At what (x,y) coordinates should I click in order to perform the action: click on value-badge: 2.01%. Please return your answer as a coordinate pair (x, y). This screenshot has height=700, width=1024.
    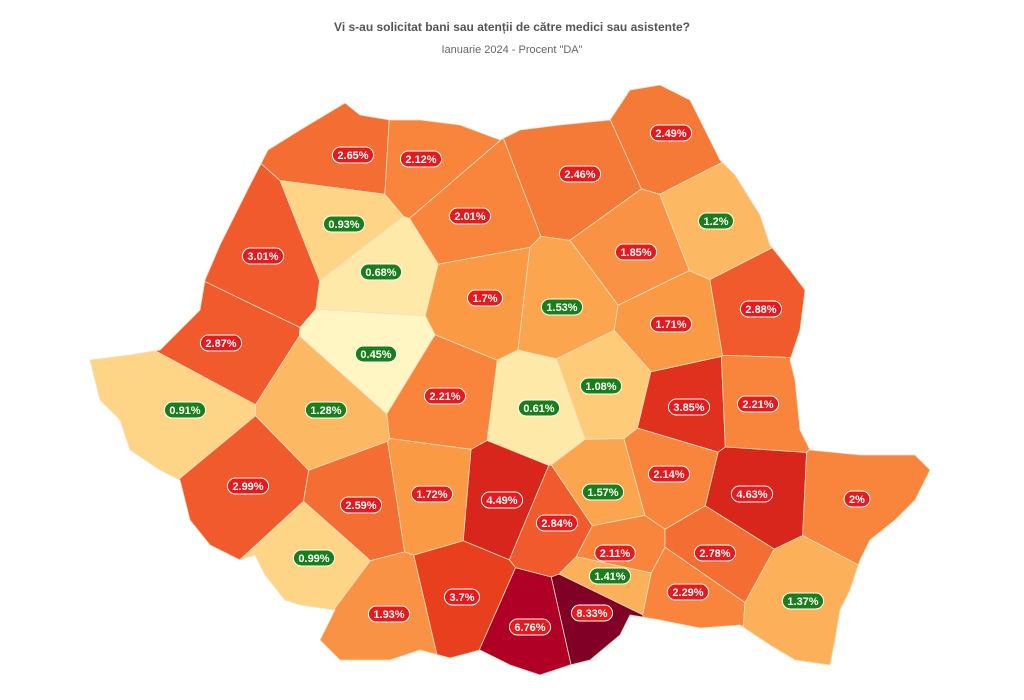
    Looking at the image, I should click on (470, 216).